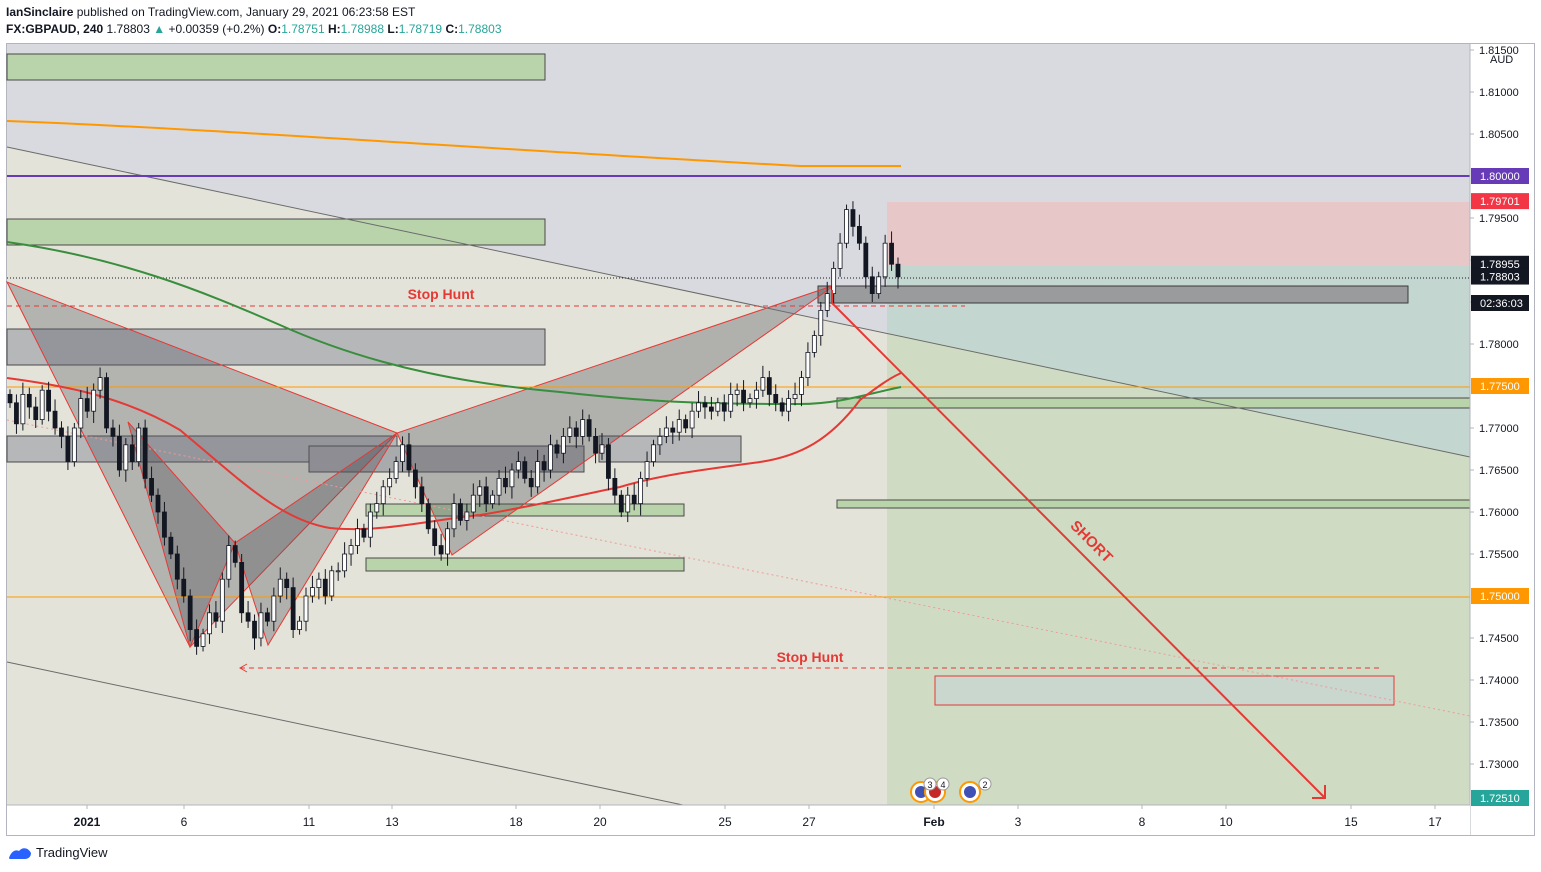 This screenshot has width=1541, height=872. Describe the element at coordinates (362, 29) in the screenshot. I see `high-value: 1.78988` at that location.